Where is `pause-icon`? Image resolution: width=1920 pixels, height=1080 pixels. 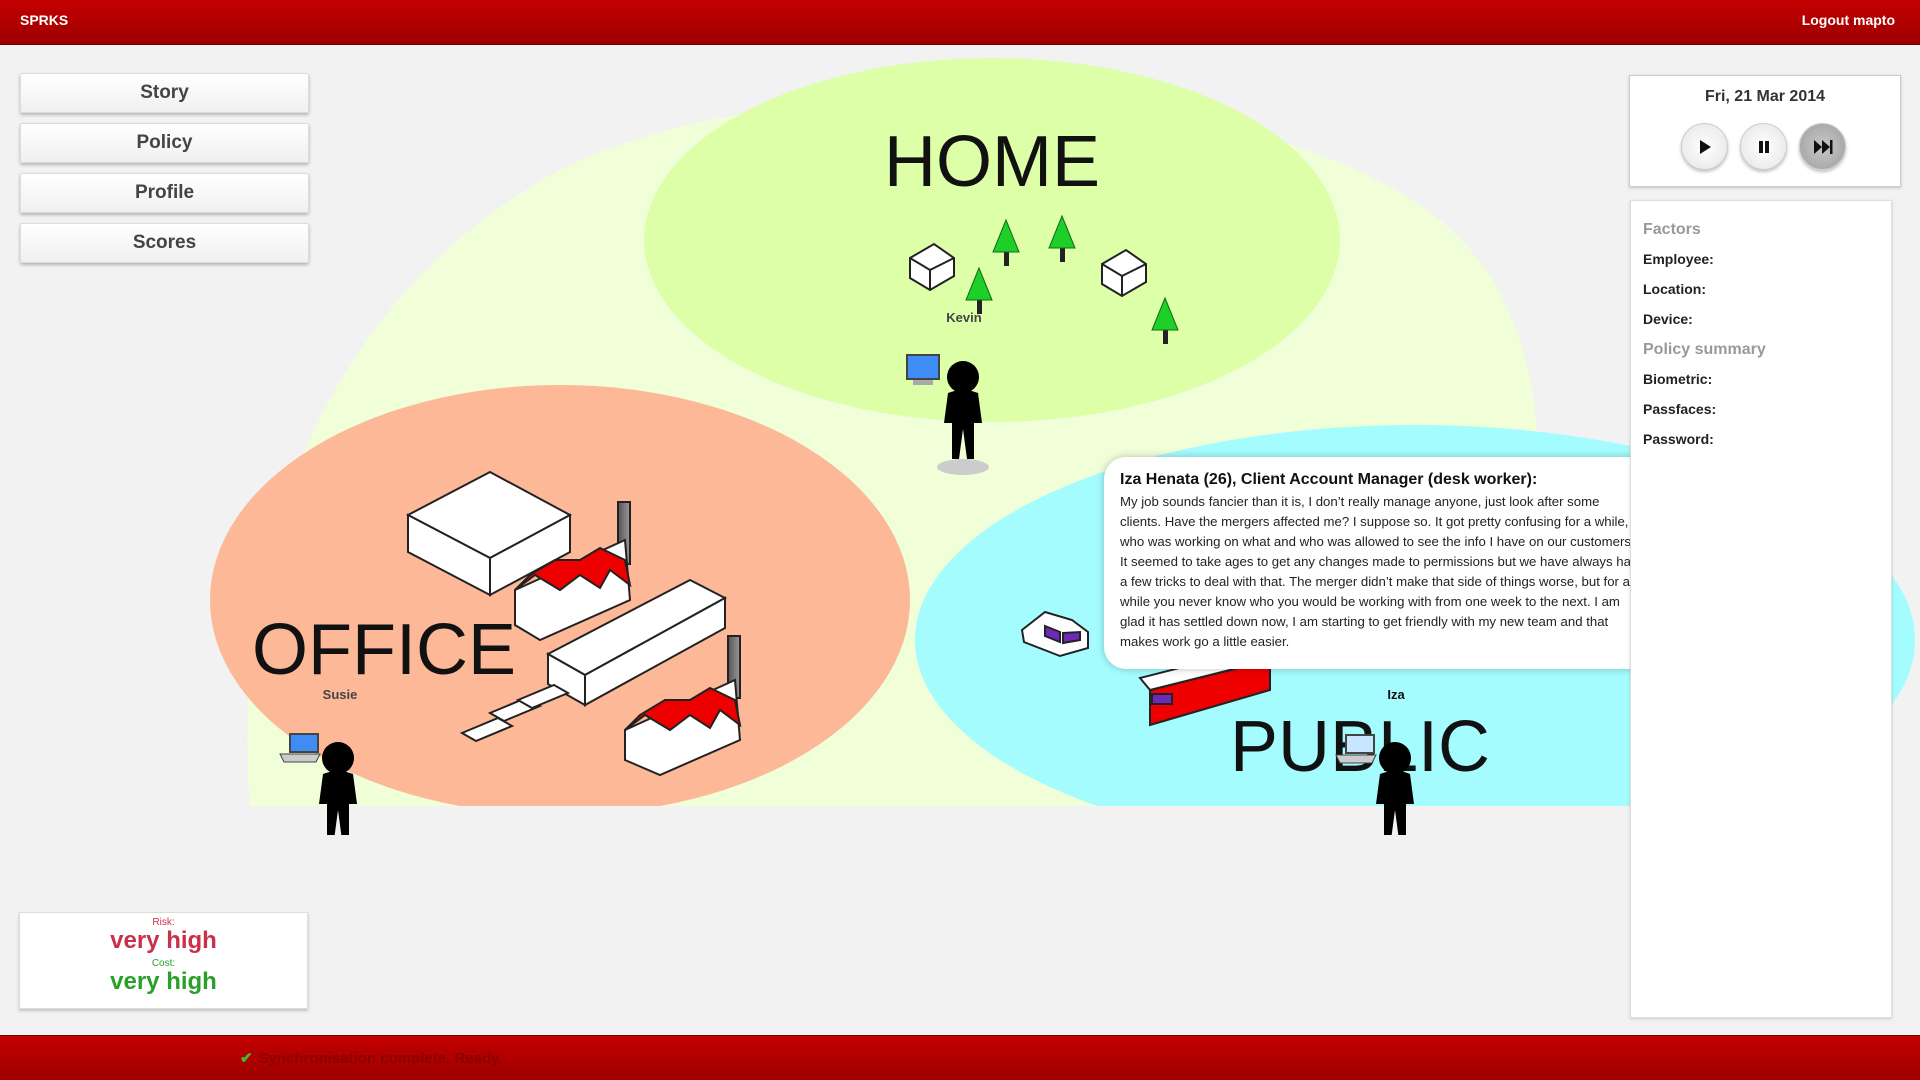 pause-icon is located at coordinates (1763, 146).